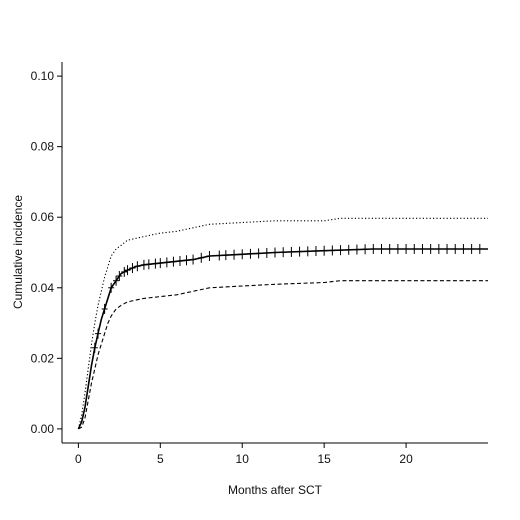 The image size is (520, 520). Describe the element at coordinates (406, 459) in the screenshot. I see `x-tick-label: 20` at that location.